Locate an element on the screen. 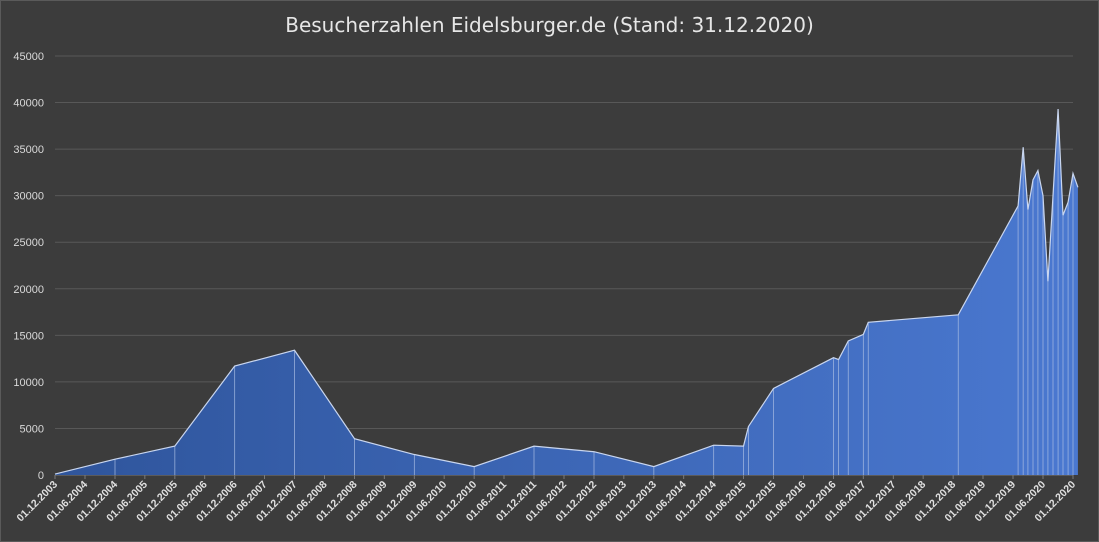 This screenshot has height=542, width=1099. y-tick-label: 5000 is located at coordinates (32, 429).